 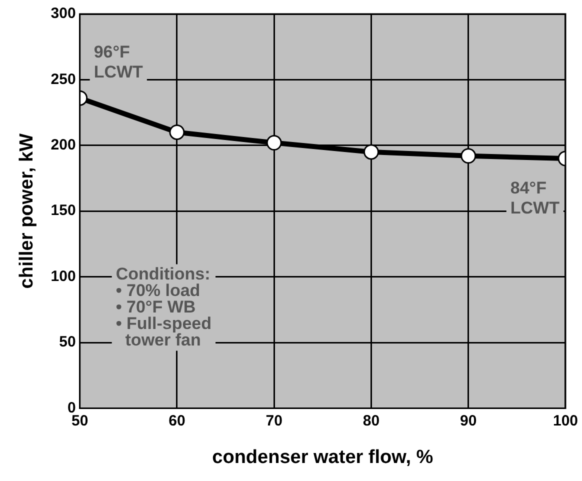 What do you see at coordinates (177, 421) in the screenshot?
I see `x-tick-label: 60` at bounding box center [177, 421].